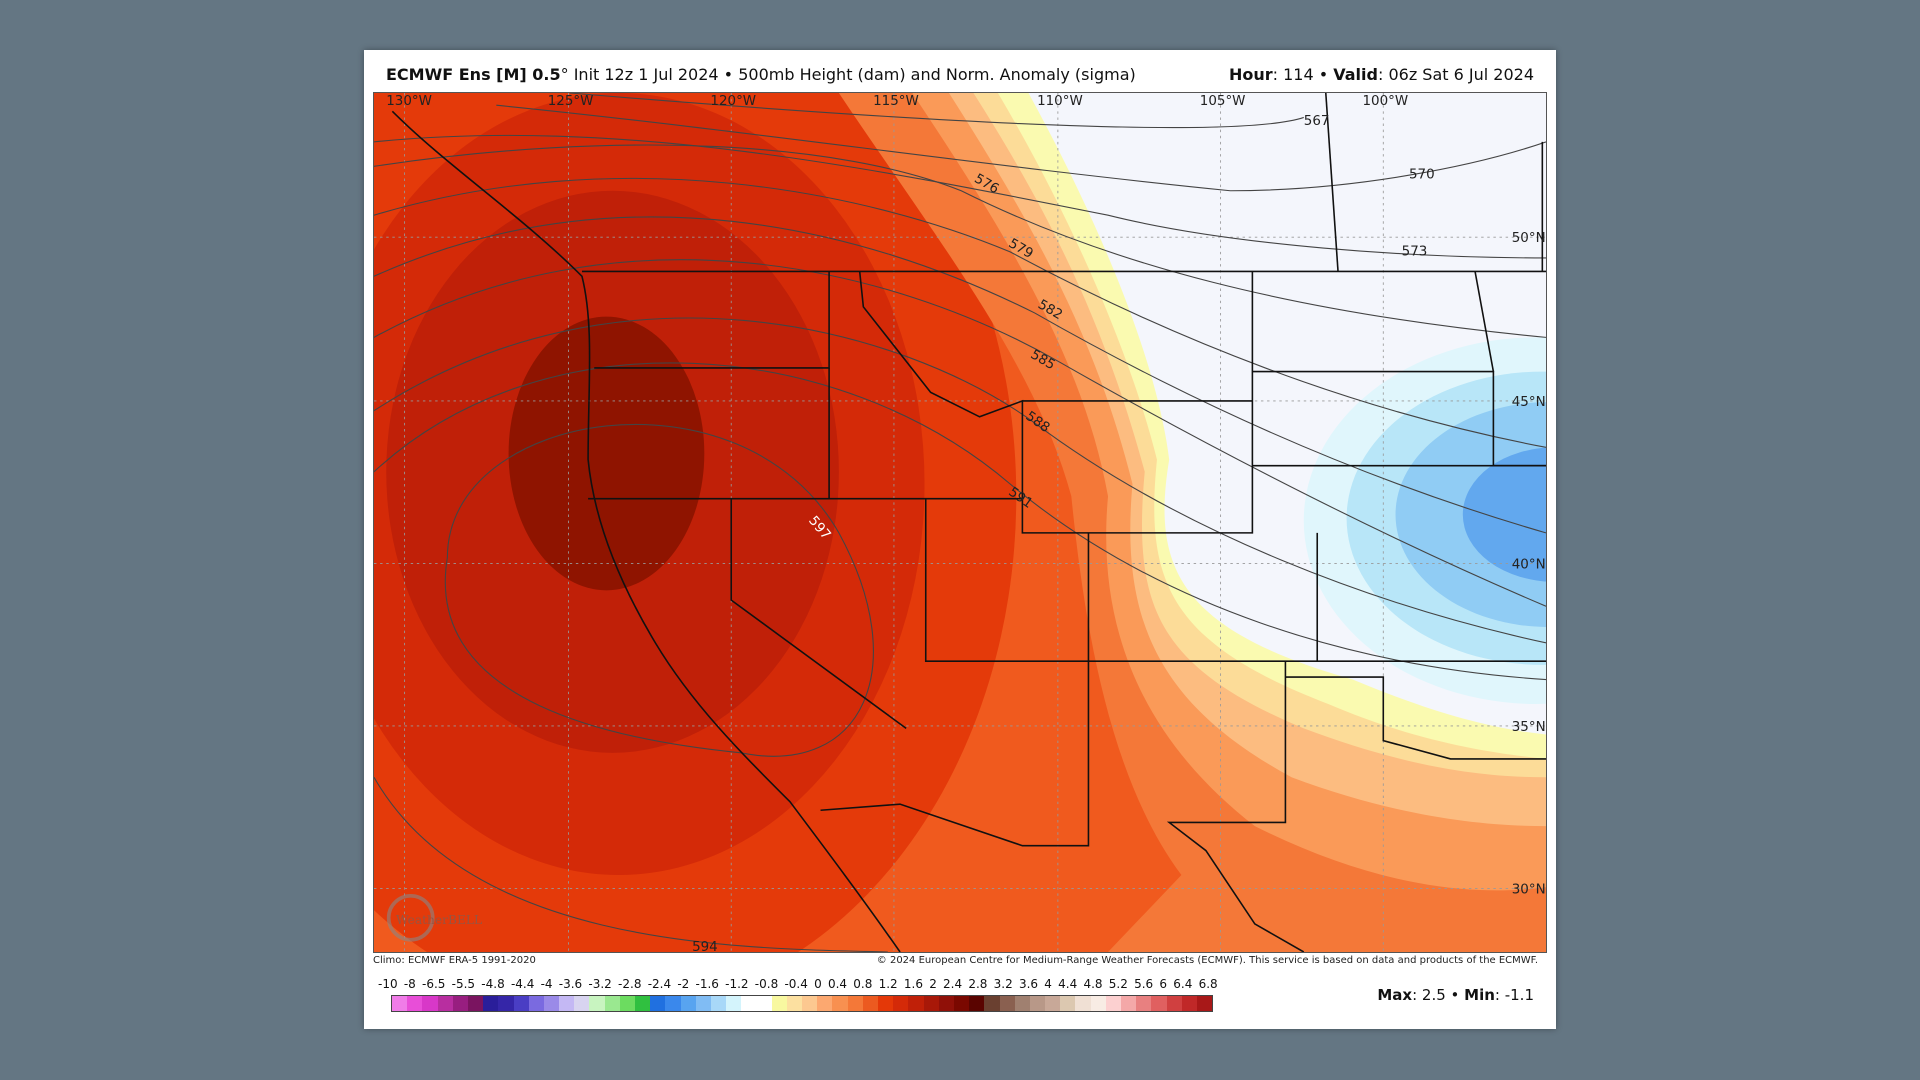 The width and height of the screenshot is (1920, 1080). What do you see at coordinates (409, 101) in the screenshot?
I see `svg-text: 130°W` at bounding box center [409, 101].